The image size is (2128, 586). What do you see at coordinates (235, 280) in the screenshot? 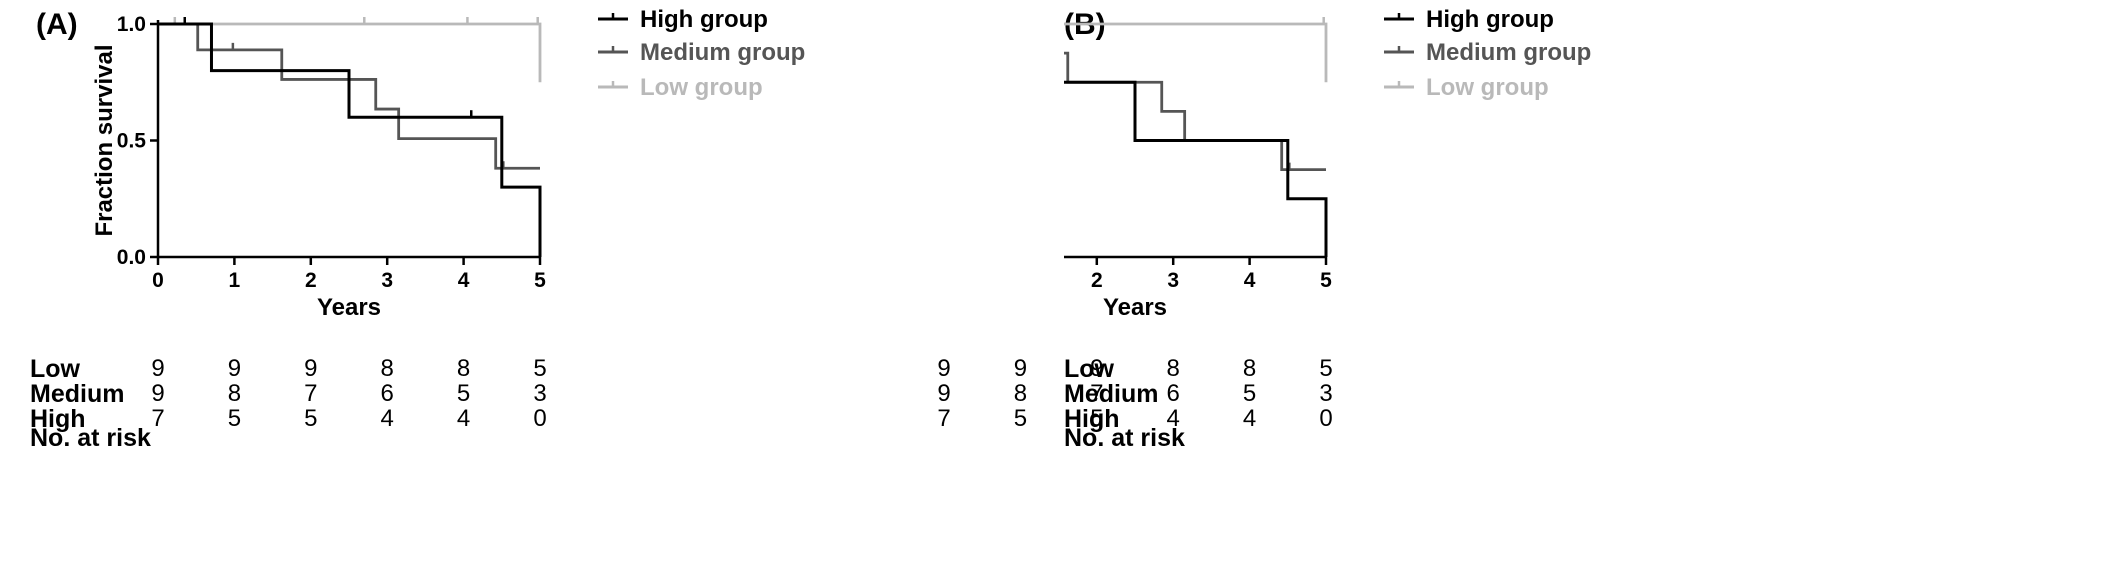
I see `x-tick-label: 1` at bounding box center [235, 280].